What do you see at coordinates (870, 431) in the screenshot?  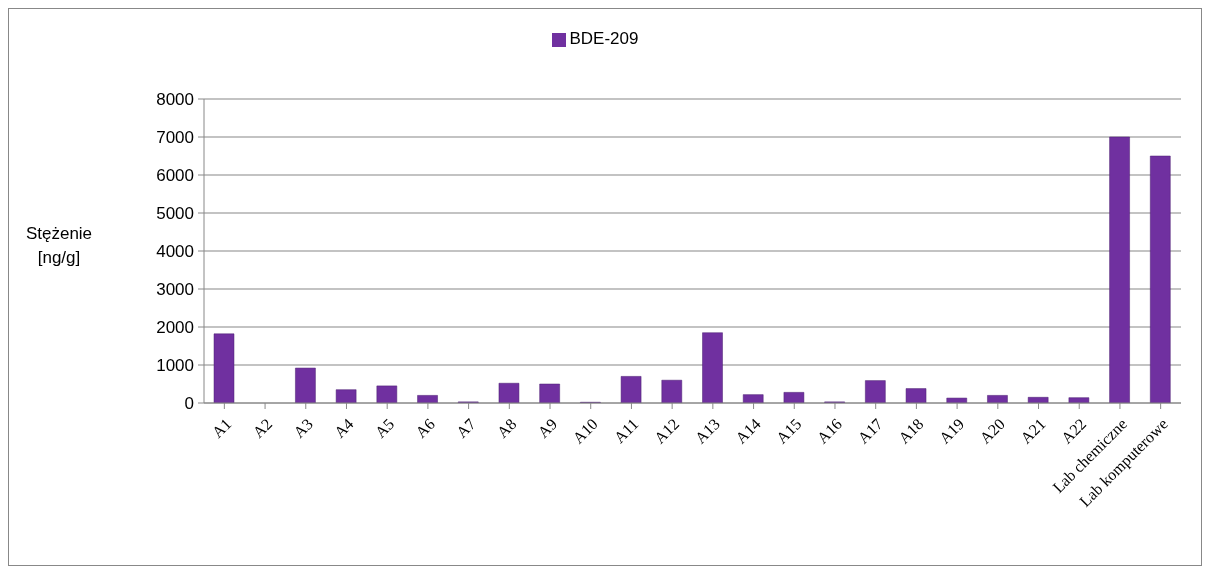 I see `x-tick-label: A17` at bounding box center [870, 431].